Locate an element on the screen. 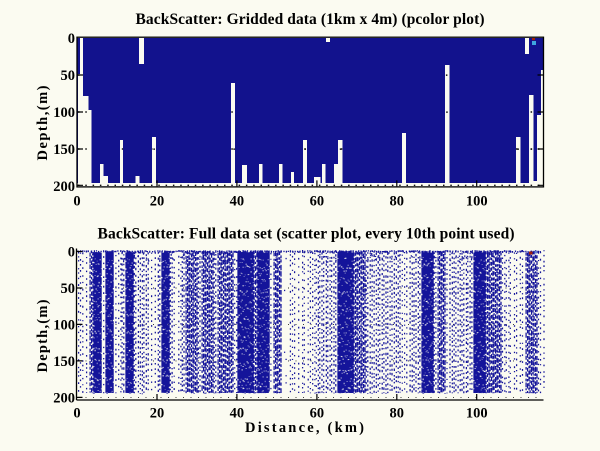 The image size is (600, 451). svg-text: Distance, (km) is located at coordinates (304, 428).